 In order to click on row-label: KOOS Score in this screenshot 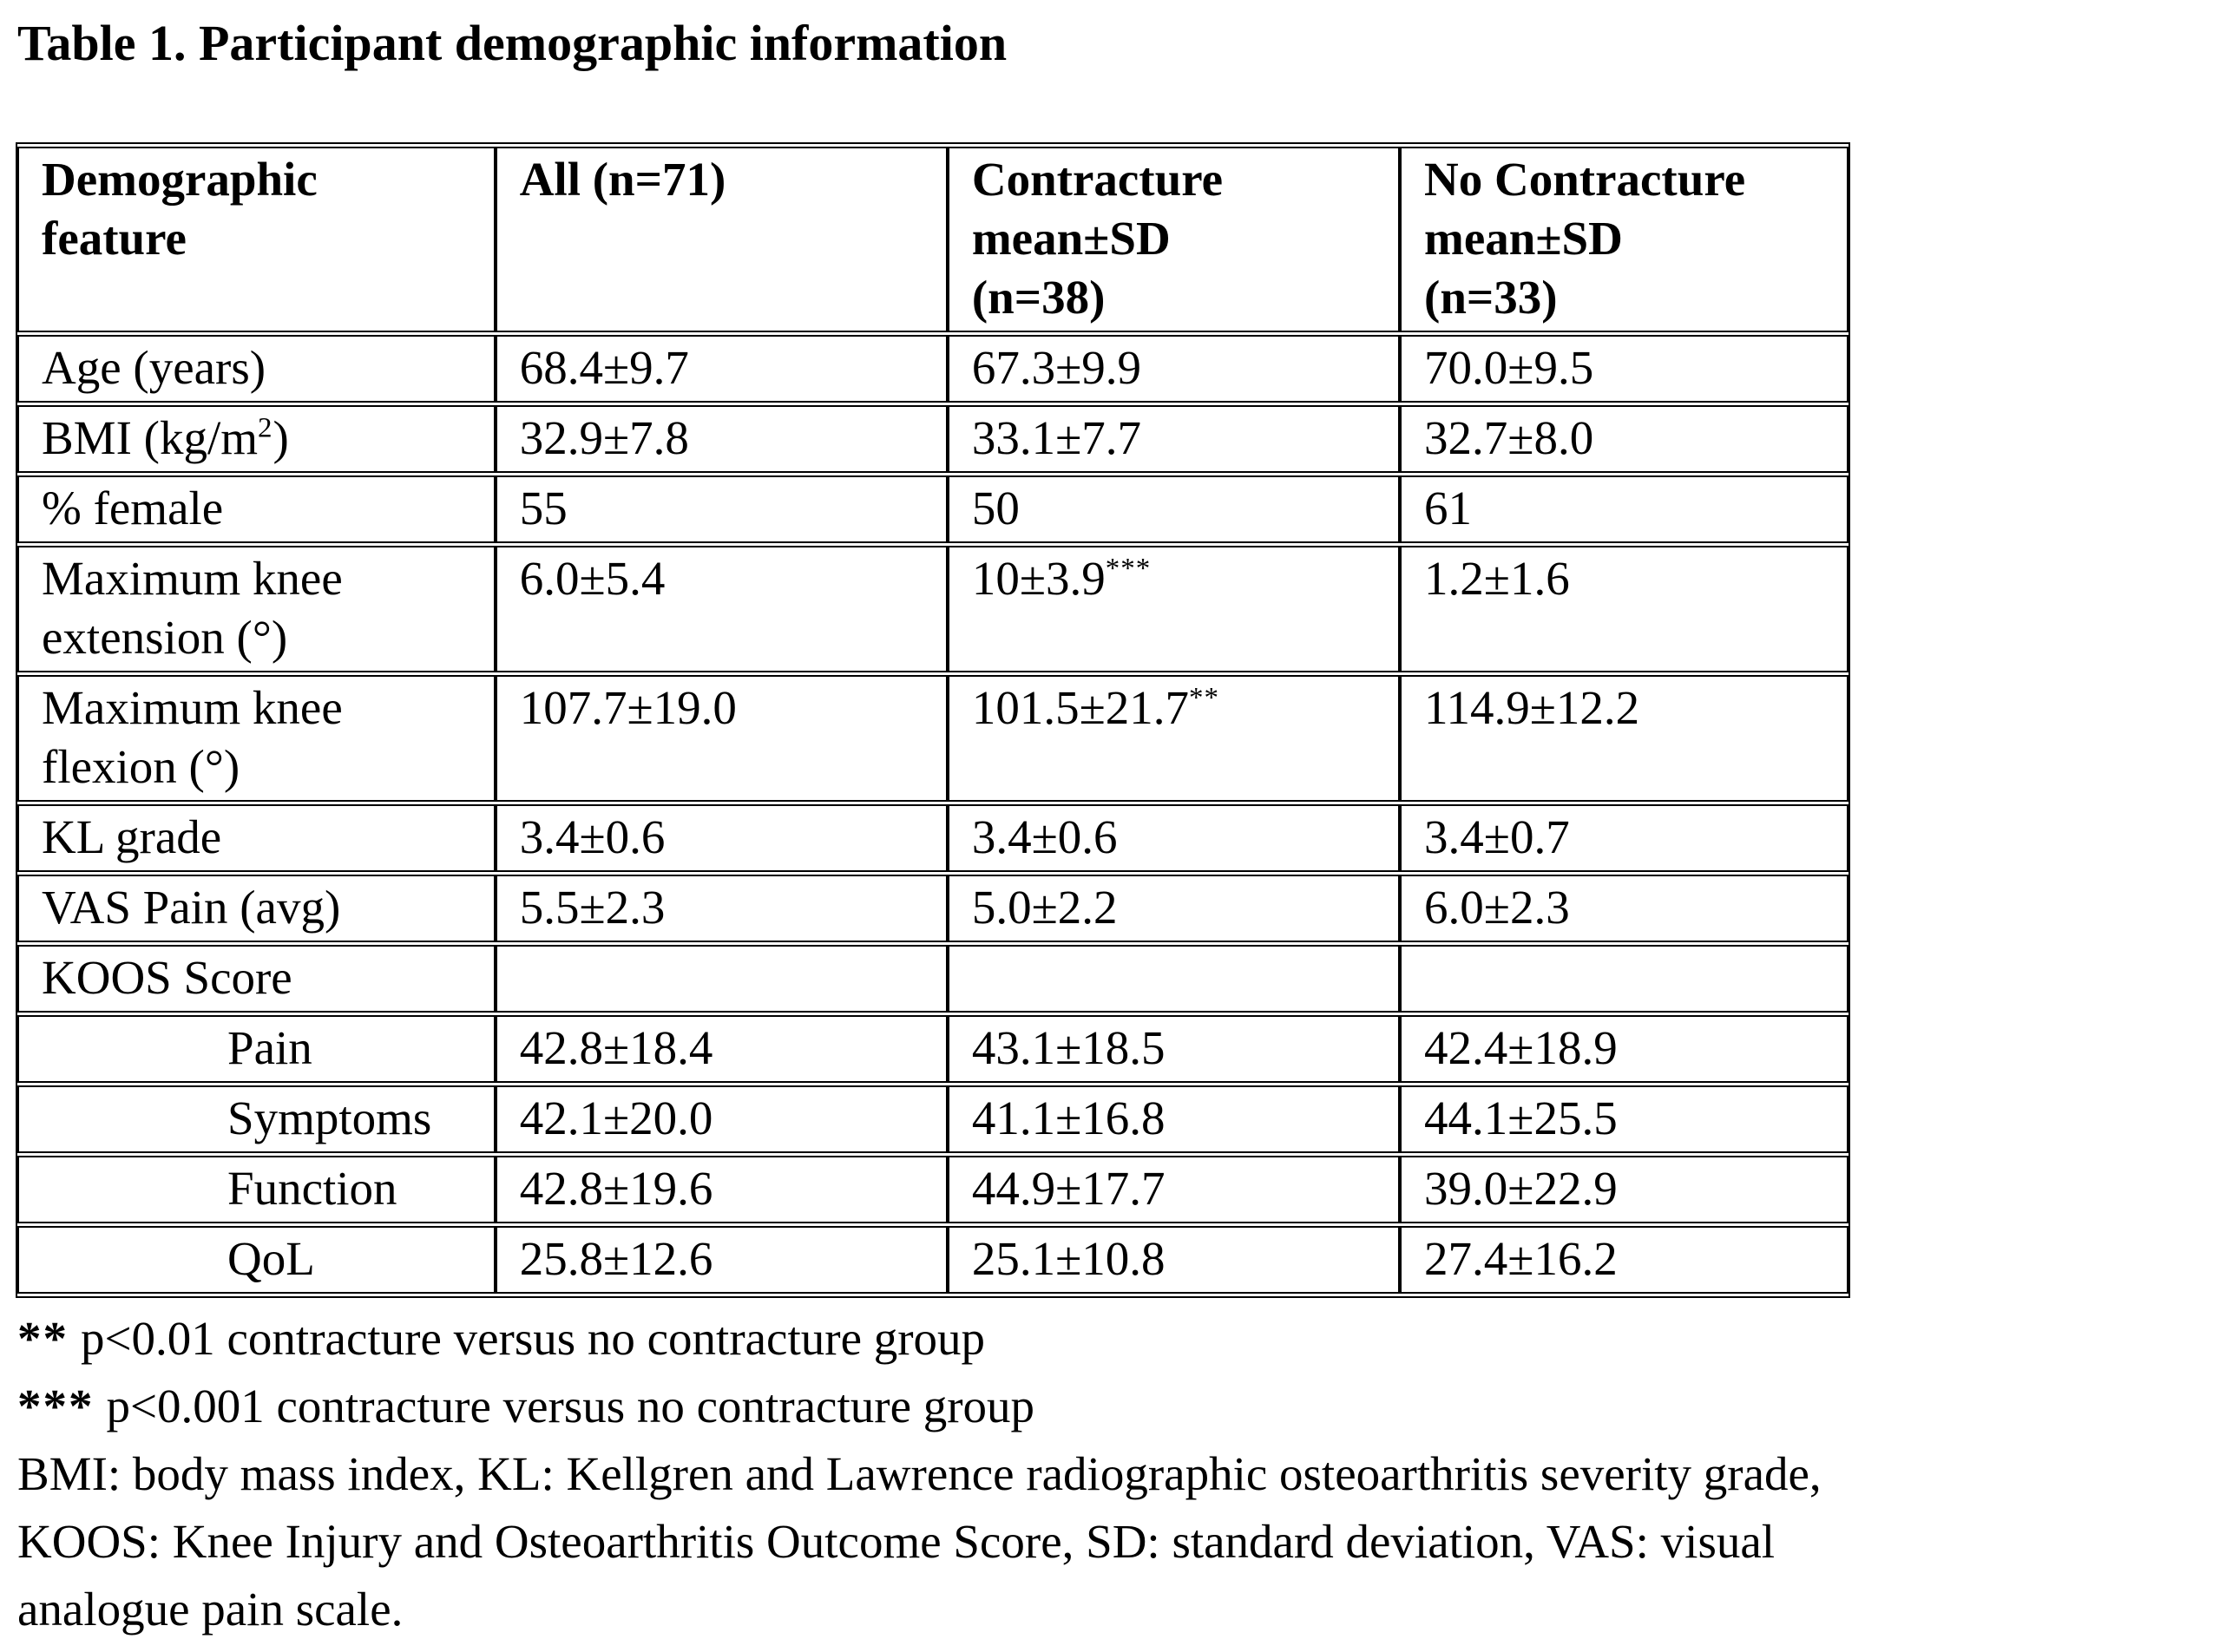, I will do `click(256, 979)`.